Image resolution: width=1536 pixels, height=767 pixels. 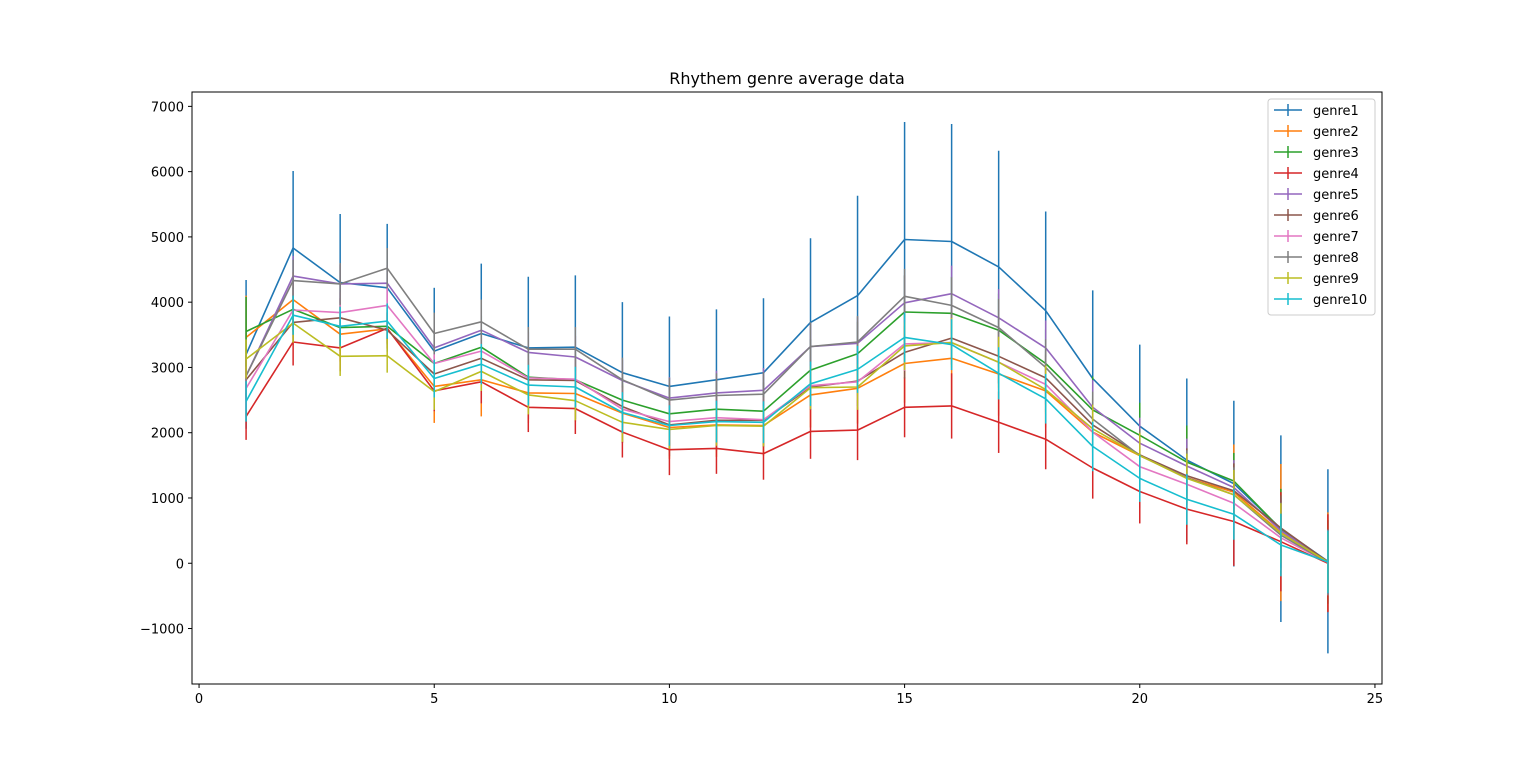 I want to click on y-tick-label: 0, so click(x=180, y=564).